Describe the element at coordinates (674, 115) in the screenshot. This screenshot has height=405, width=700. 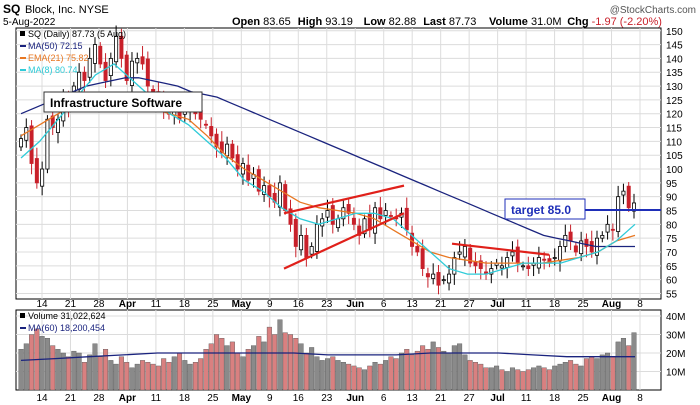
I see `price-tick-label: 120` at that location.